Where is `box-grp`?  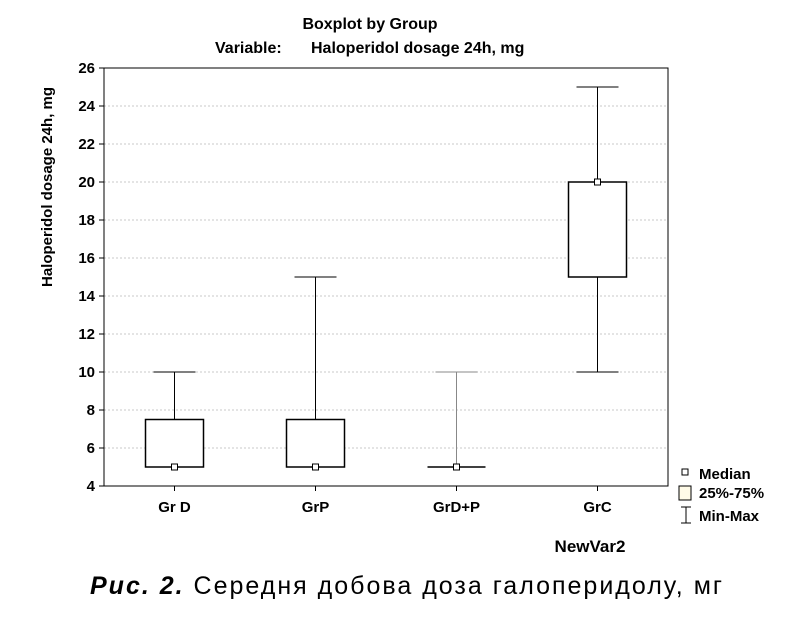
box-grp is located at coordinates (315, 373).